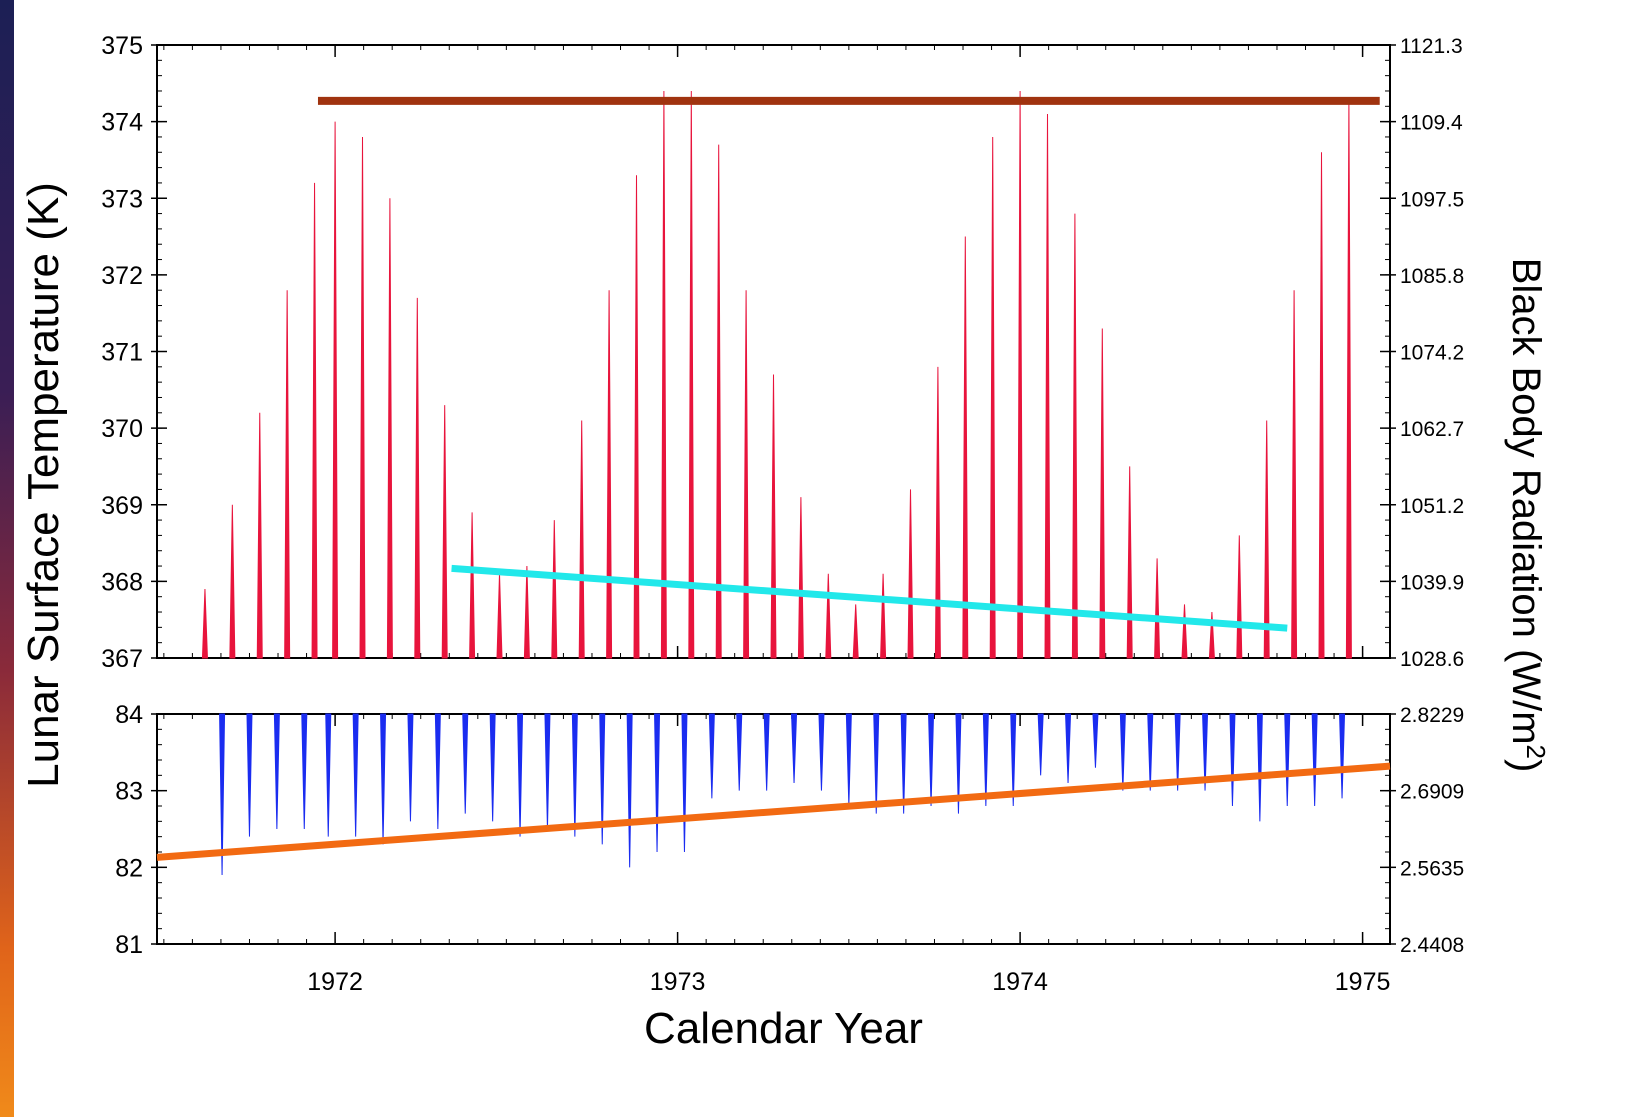  I want to click on upper-left-tick-label: 367, so click(122, 659).